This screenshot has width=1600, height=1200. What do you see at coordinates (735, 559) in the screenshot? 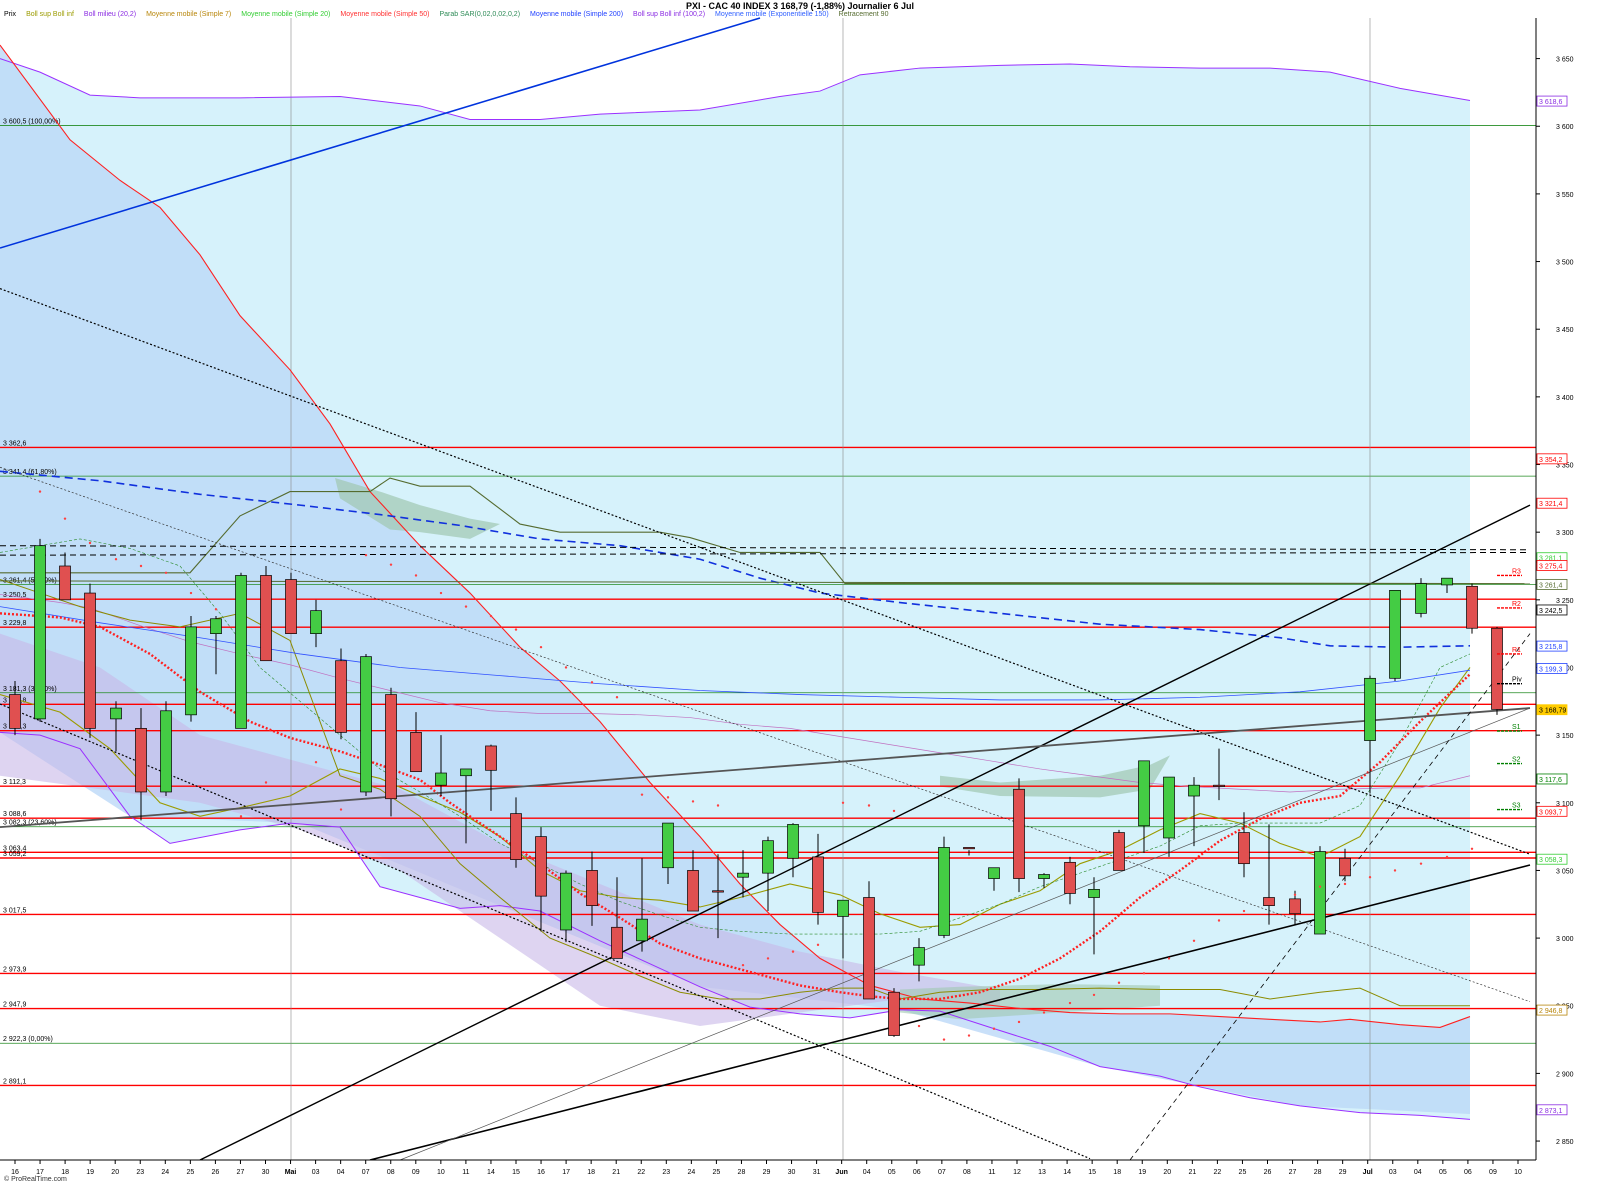
I see `ema150-line` at bounding box center [735, 559].